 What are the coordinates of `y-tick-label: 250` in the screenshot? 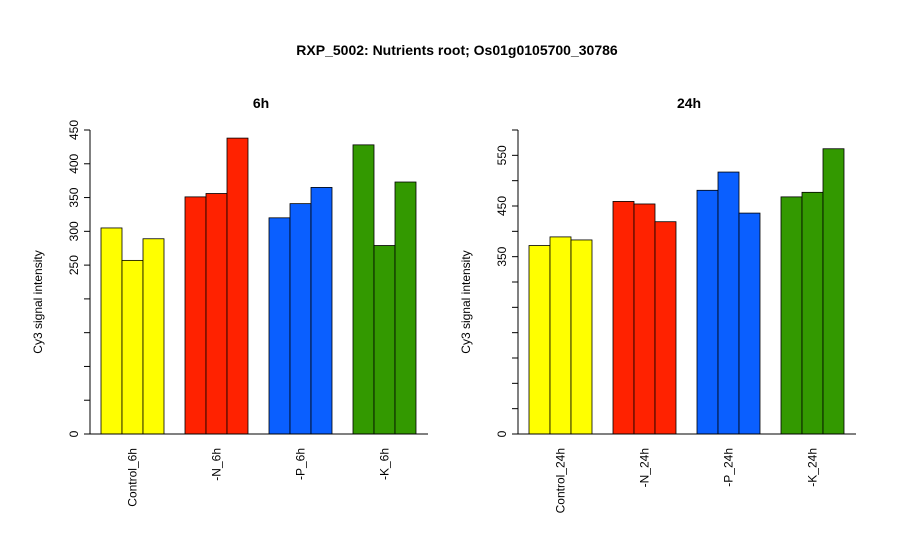 It's located at (74, 265).